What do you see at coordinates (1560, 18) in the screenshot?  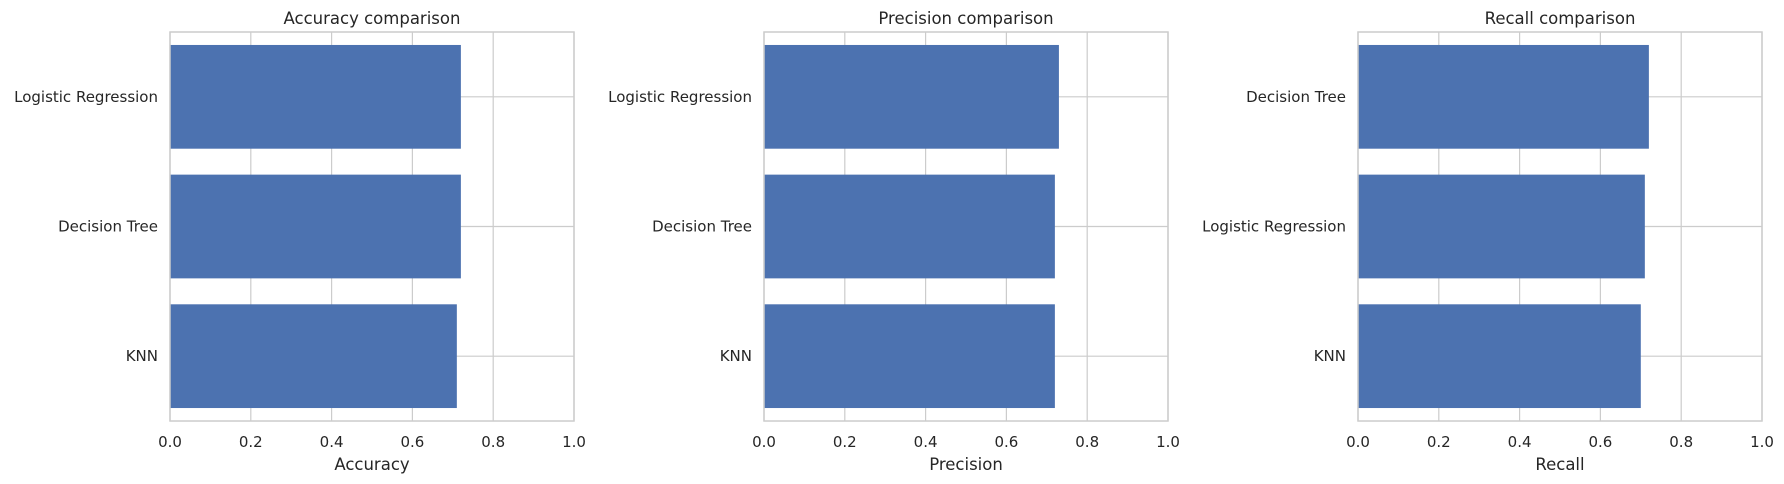 I see `chart-title: Recall comparison` at bounding box center [1560, 18].